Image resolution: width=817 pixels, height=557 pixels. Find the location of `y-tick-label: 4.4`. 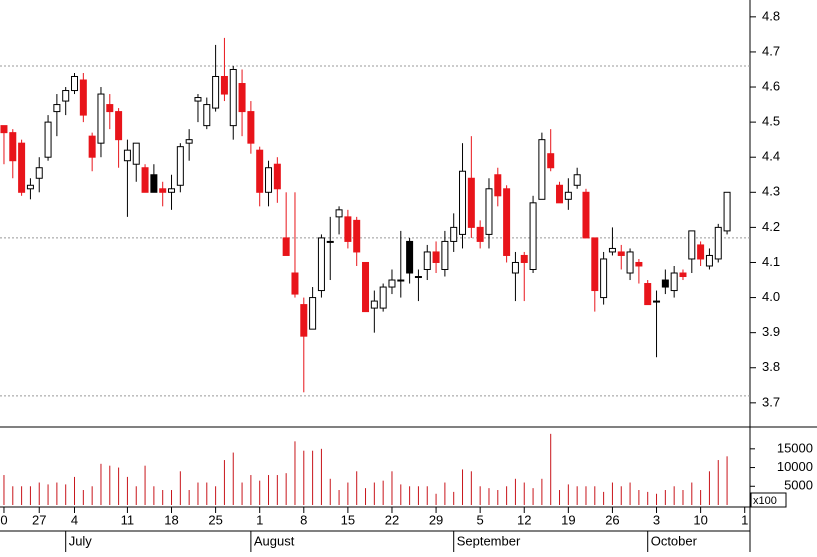

y-tick-label: 4.4 is located at coordinates (771, 156).